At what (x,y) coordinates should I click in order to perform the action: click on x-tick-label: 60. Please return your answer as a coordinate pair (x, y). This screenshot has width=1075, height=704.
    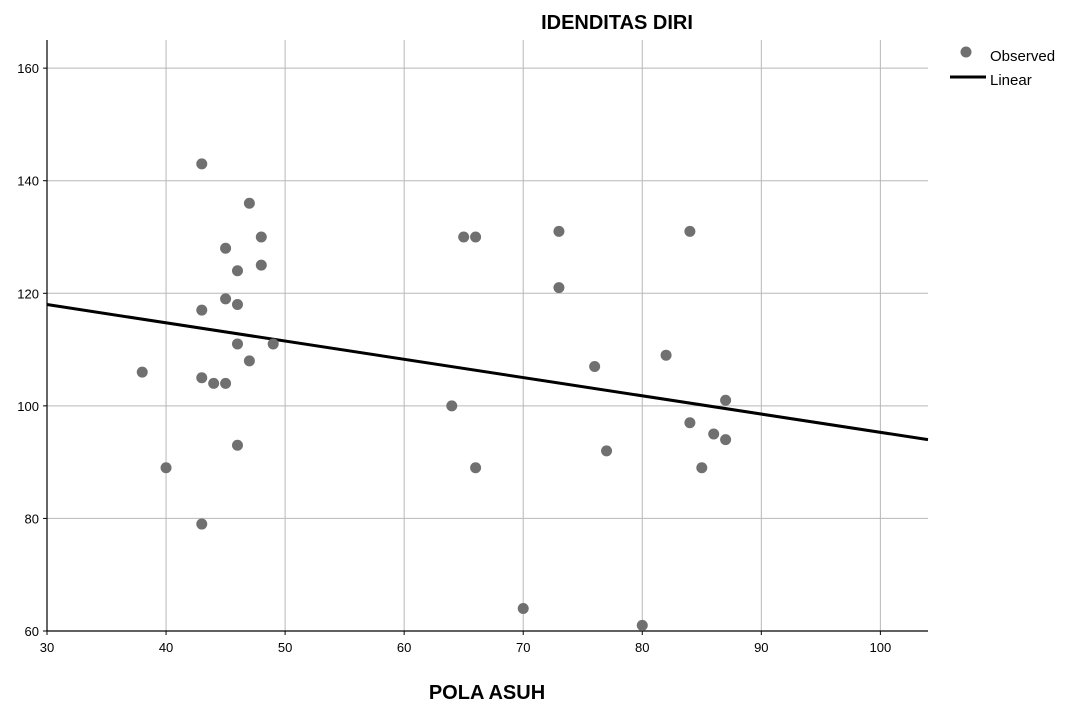
    Looking at the image, I should click on (404, 647).